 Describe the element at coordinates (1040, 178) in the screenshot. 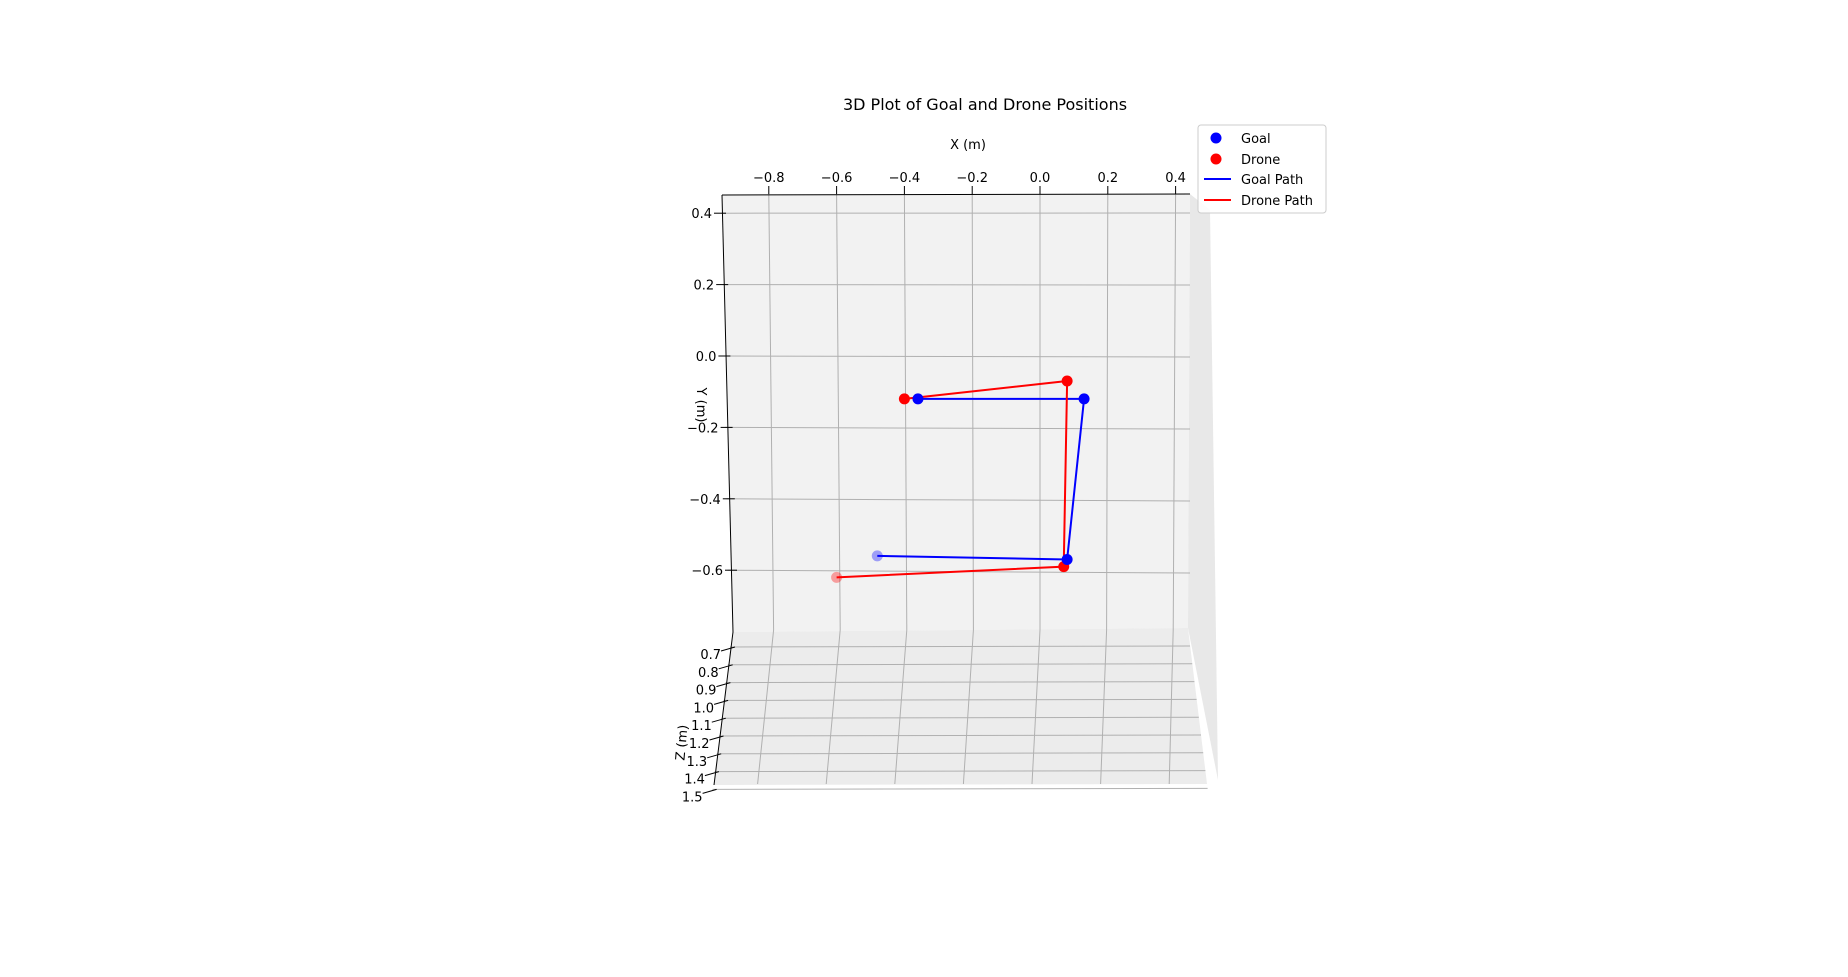

I see `x-tick-label: 0.0` at that location.